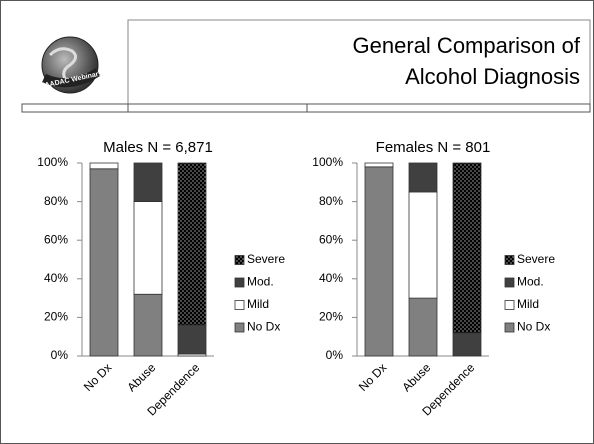 The height and width of the screenshot is (444, 594). I want to click on header-bar, so click(306, 108).